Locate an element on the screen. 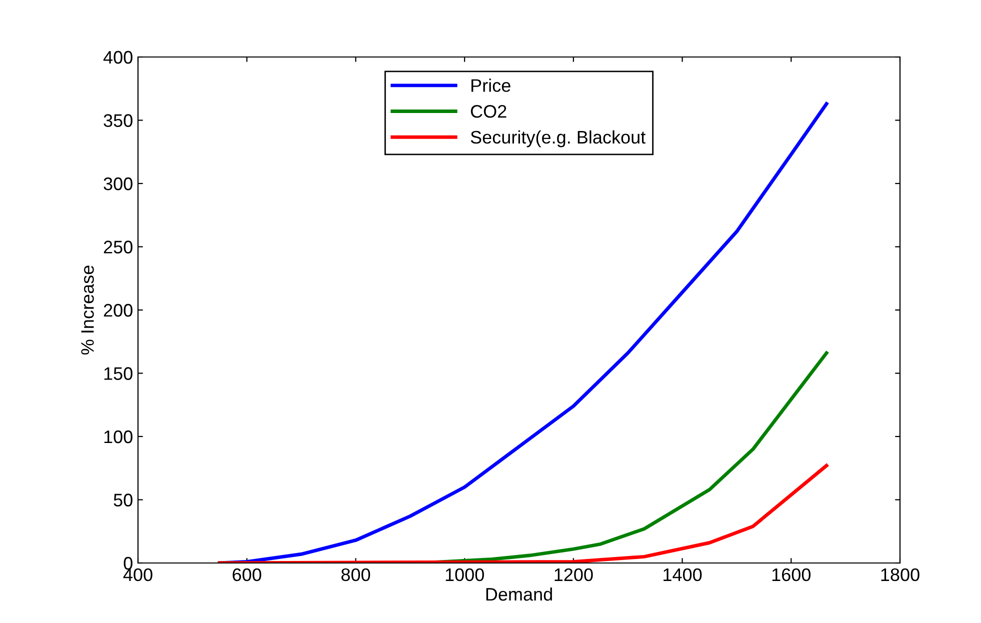 Image resolution: width=981 pixels, height=623 pixels. y-tick-label: 350 is located at coordinates (118, 120).